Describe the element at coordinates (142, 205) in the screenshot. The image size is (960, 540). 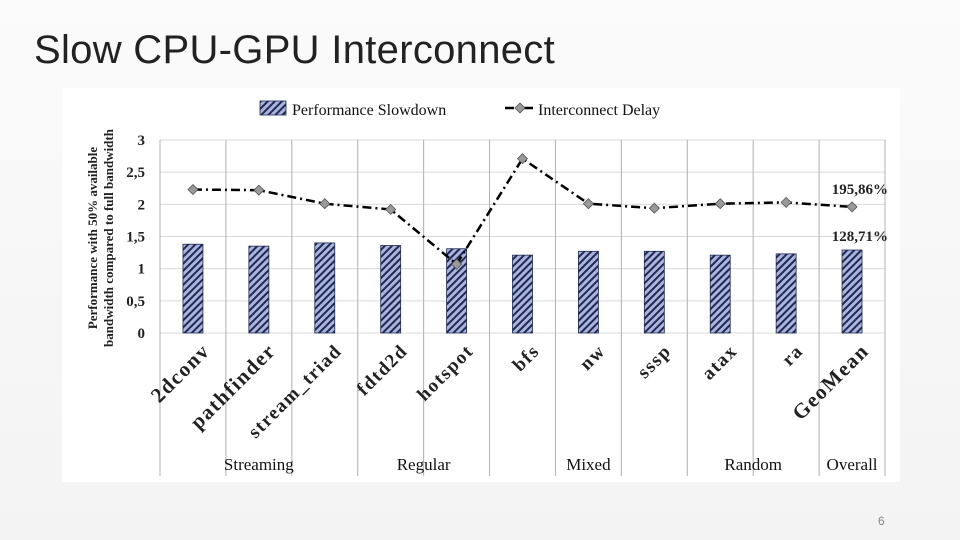
I see `y-tick-label: 2` at that location.